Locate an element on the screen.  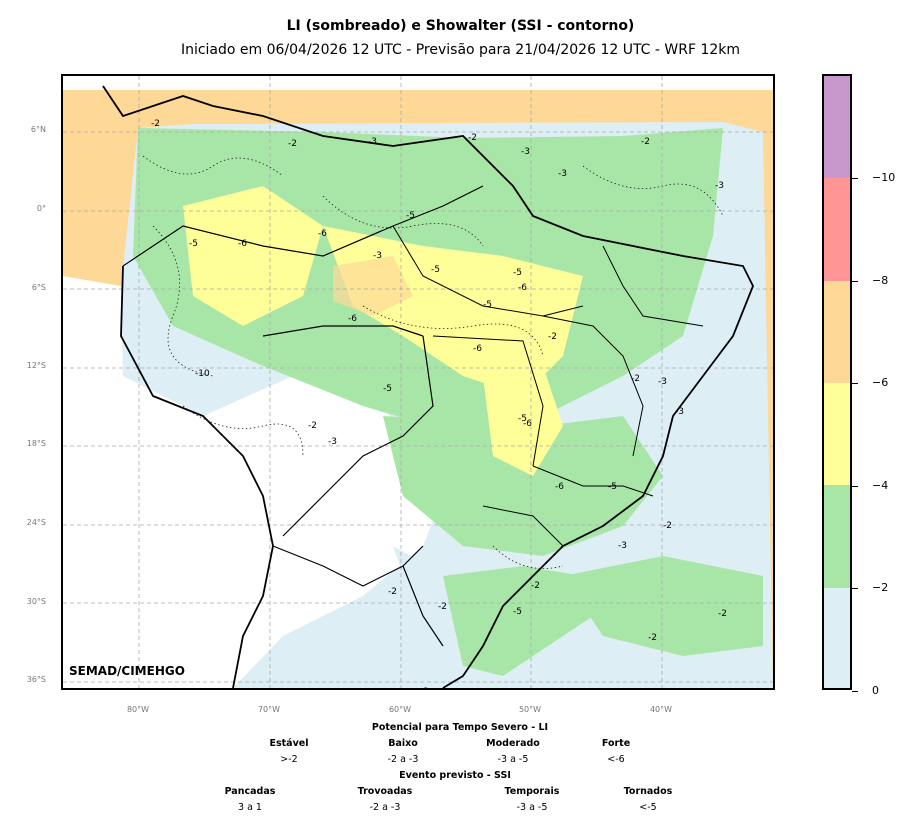
legend-ssi-title: Evento previsto - SSI is located at coordinates (455, 775).